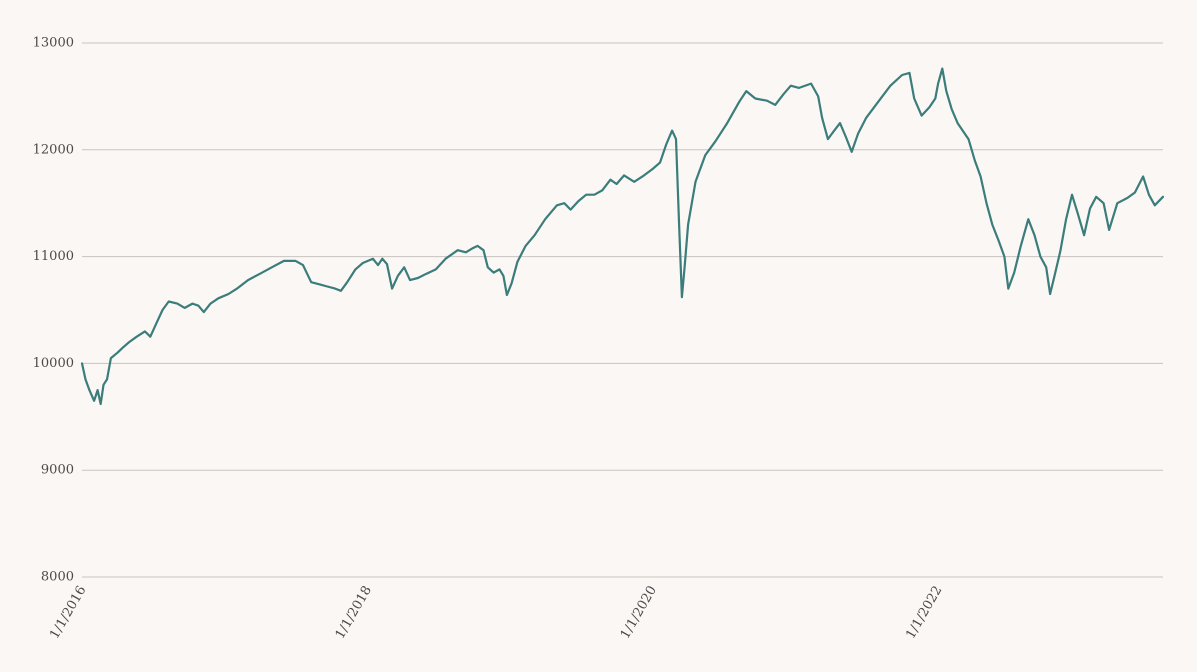 Image resolution: width=1197 pixels, height=672 pixels. Describe the element at coordinates (354, 613) in the screenshot. I see `x-tick-label: 1/1/2018` at that location.